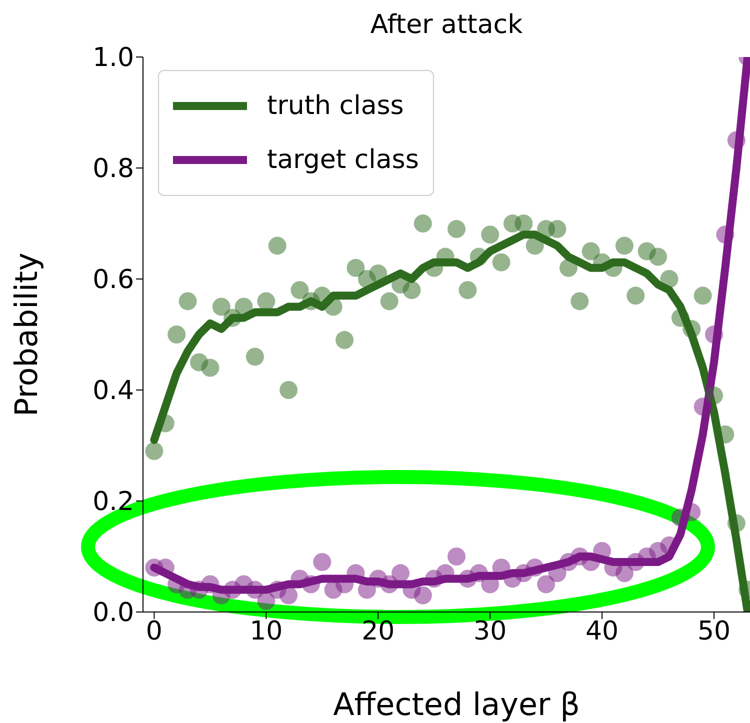 The image size is (750, 723). What do you see at coordinates (446, 25) in the screenshot?
I see `chart-title: After attack` at bounding box center [446, 25].